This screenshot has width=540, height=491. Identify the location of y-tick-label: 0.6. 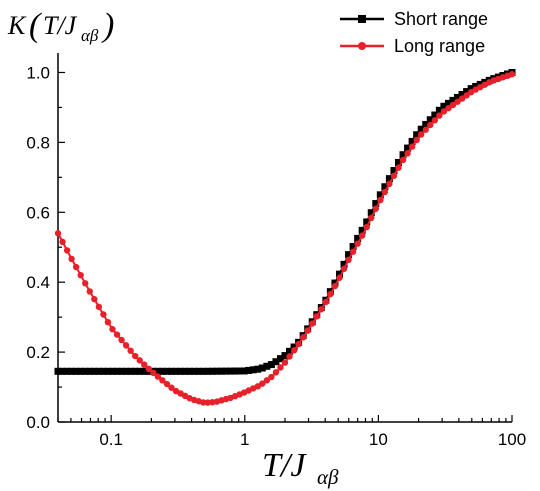
(38, 212).